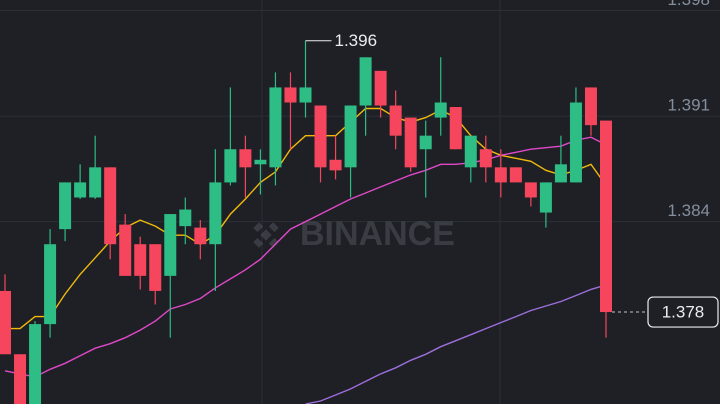  I want to click on watermark: BINANCE, so click(354, 234).